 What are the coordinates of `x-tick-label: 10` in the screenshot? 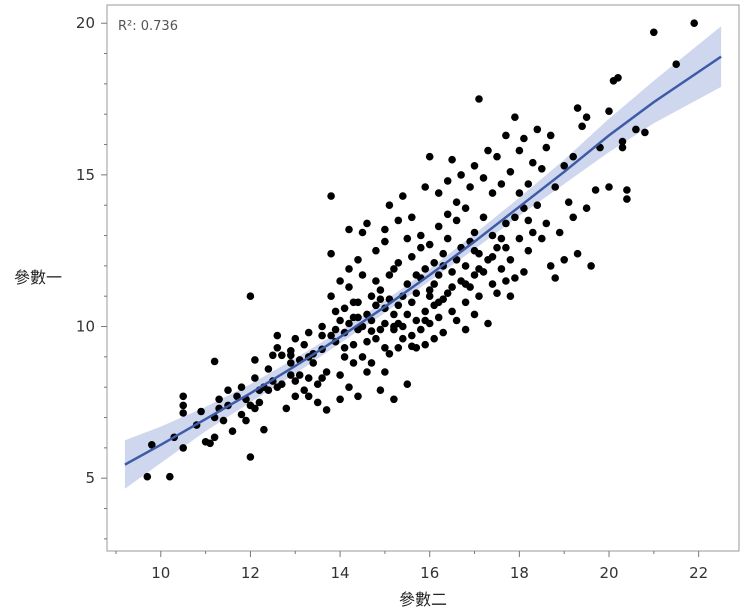 It's located at (160, 573).